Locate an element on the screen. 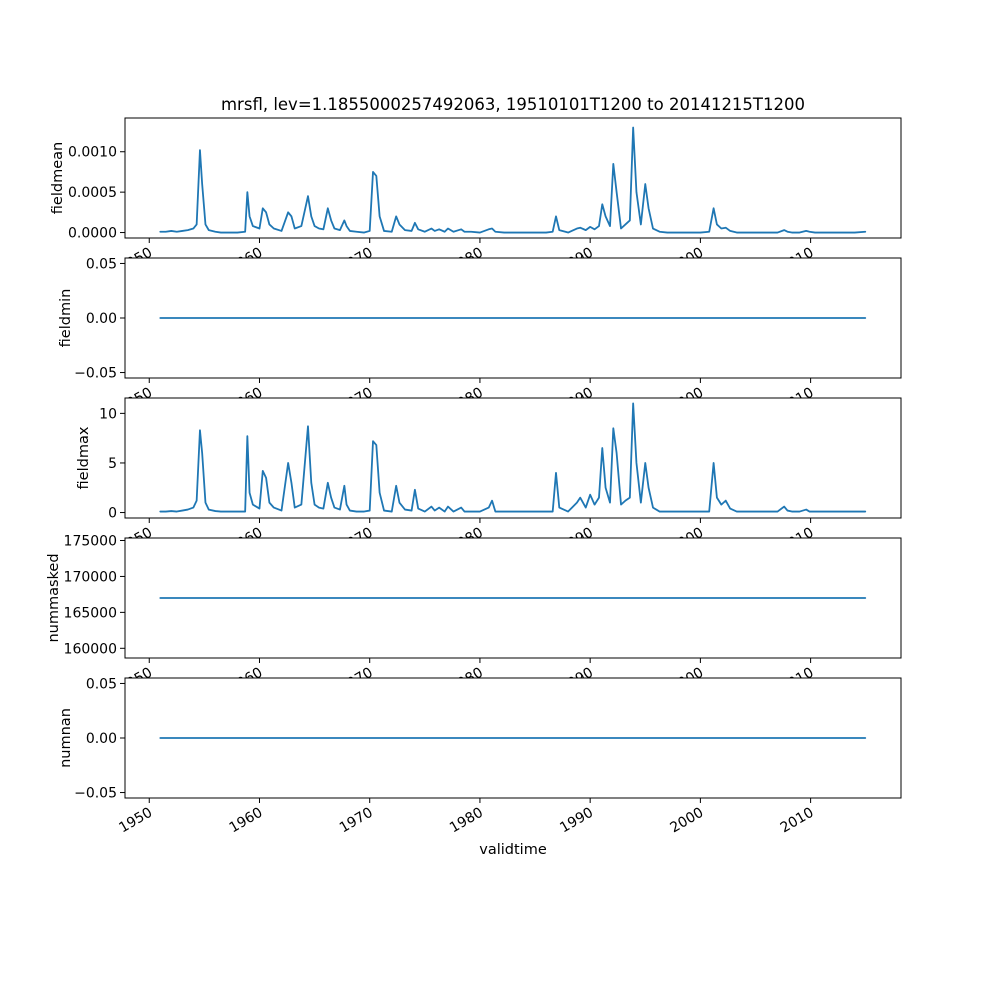  xtick-label: 1970 is located at coordinates (356, 821).